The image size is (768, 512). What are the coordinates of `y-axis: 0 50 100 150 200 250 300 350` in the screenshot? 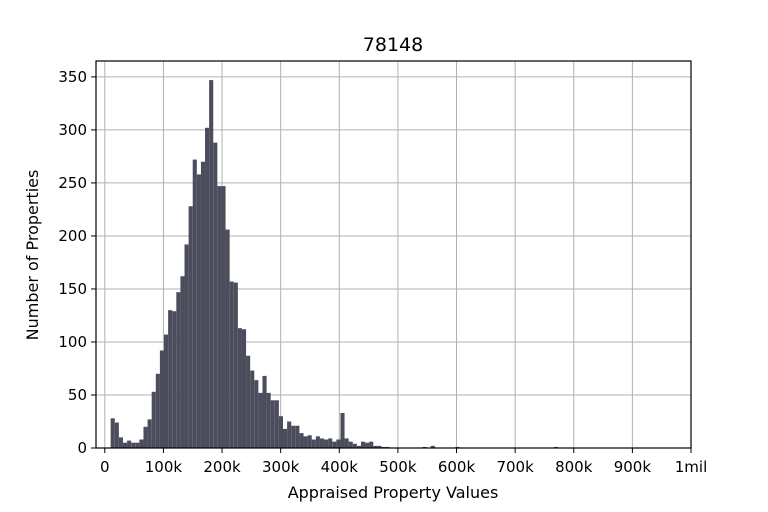 It's located at (77, 262).